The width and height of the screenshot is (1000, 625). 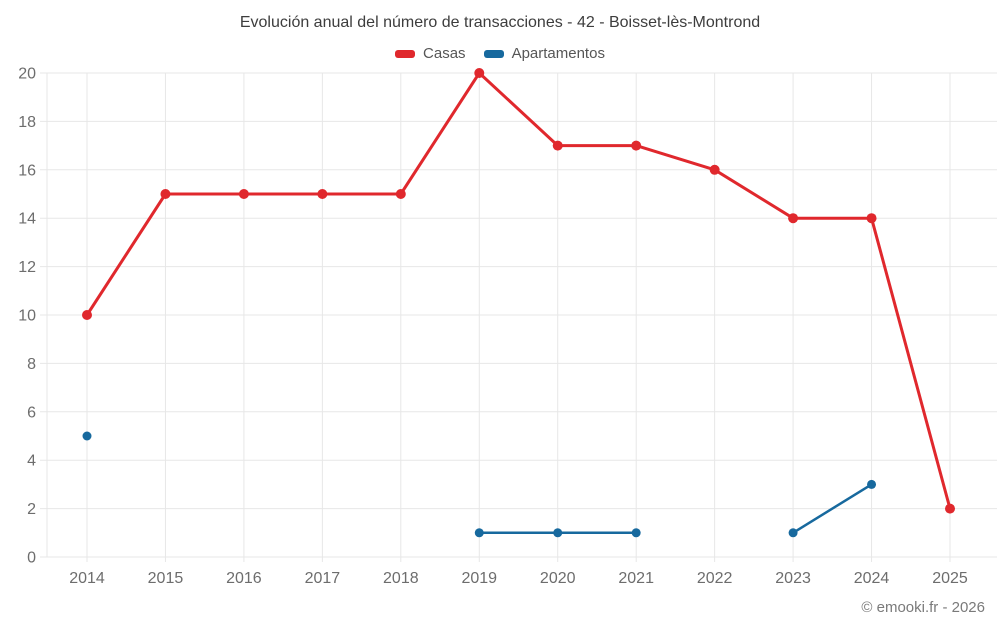 What do you see at coordinates (31, 364) in the screenshot?
I see `y-axis-tick-label: 8` at bounding box center [31, 364].